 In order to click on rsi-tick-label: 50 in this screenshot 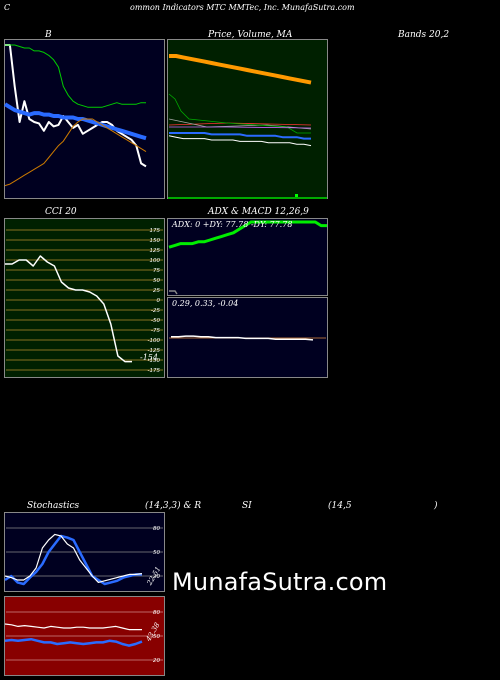, I will do `click(156, 637)`.